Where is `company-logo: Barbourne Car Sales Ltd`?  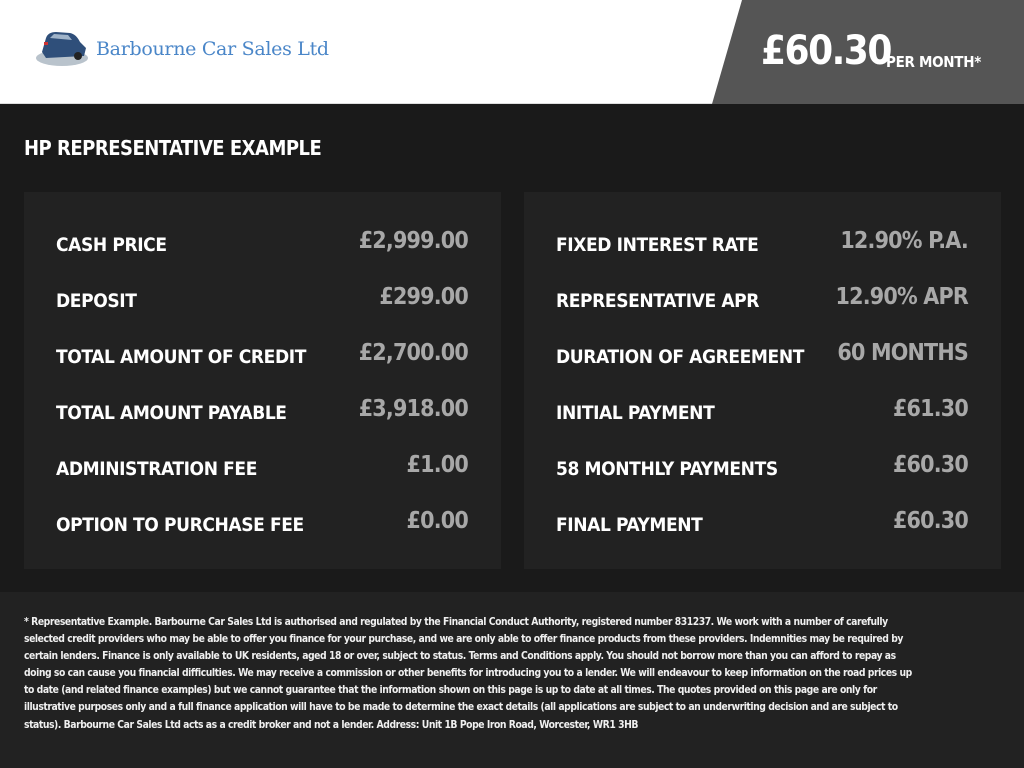 company-logo: Barbourne Car Sales Ltd is located at coordinates (182, 49).